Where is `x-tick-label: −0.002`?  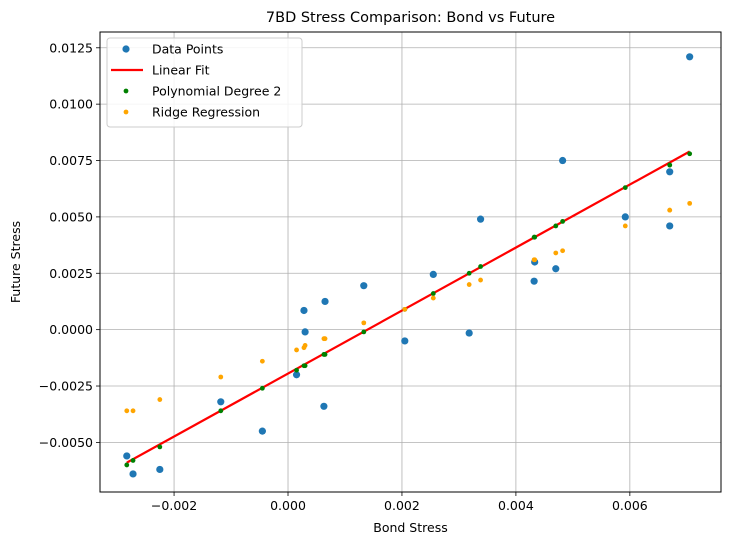
x-tick-label: −0.002 is located at coordinates (174, 505).